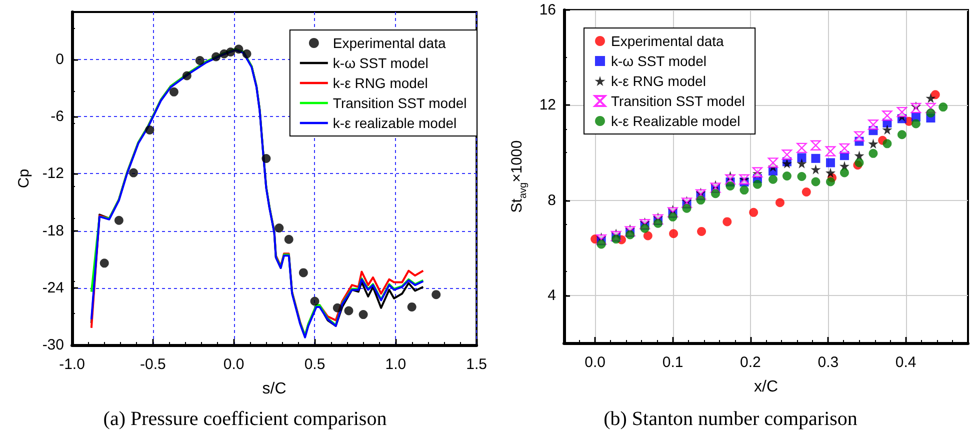 Image resolution: width=971 pixels, height=436 pixels. What do you see at coordinates (673, 362) in the screenshot?
I see `x-tick-label: 0.1` at bounding box center [673, 362].